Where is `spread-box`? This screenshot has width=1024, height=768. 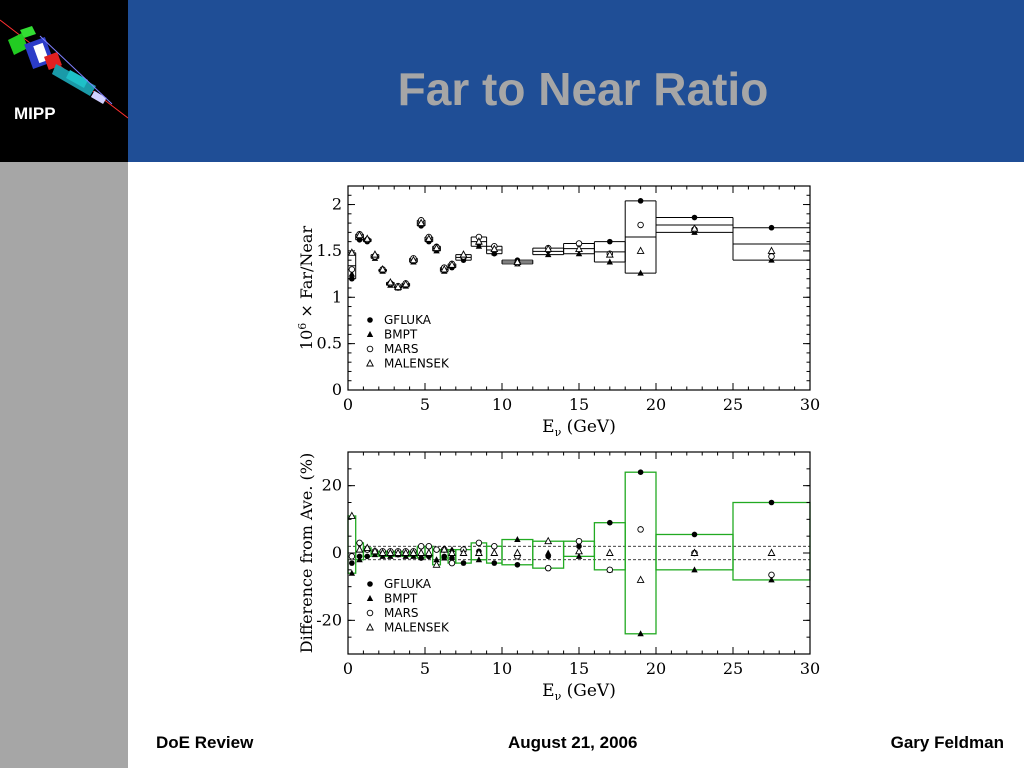
spread-box is located at coordinates (640, 553).